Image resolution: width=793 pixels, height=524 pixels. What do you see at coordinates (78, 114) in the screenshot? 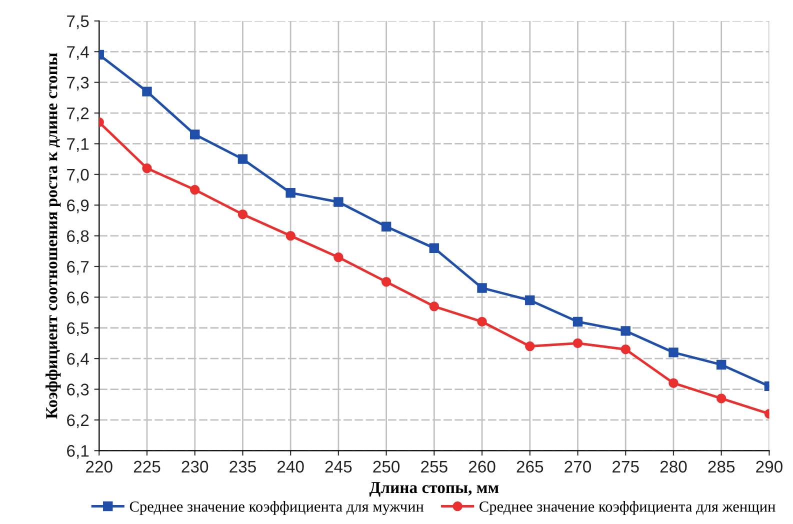
I see `y-tick-label: 7,2` at bounding box center [78, 114].